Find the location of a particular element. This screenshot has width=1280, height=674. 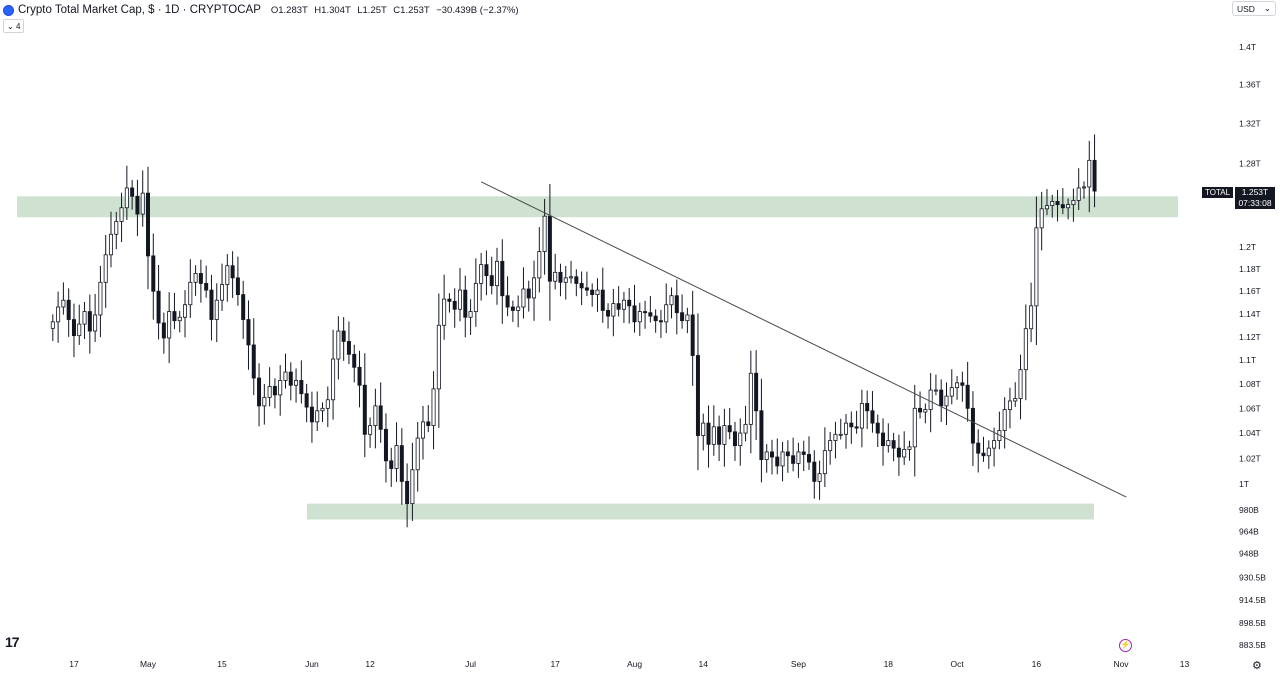

tradingview-logo-icon: 17 is located at coordinates (12, 642).